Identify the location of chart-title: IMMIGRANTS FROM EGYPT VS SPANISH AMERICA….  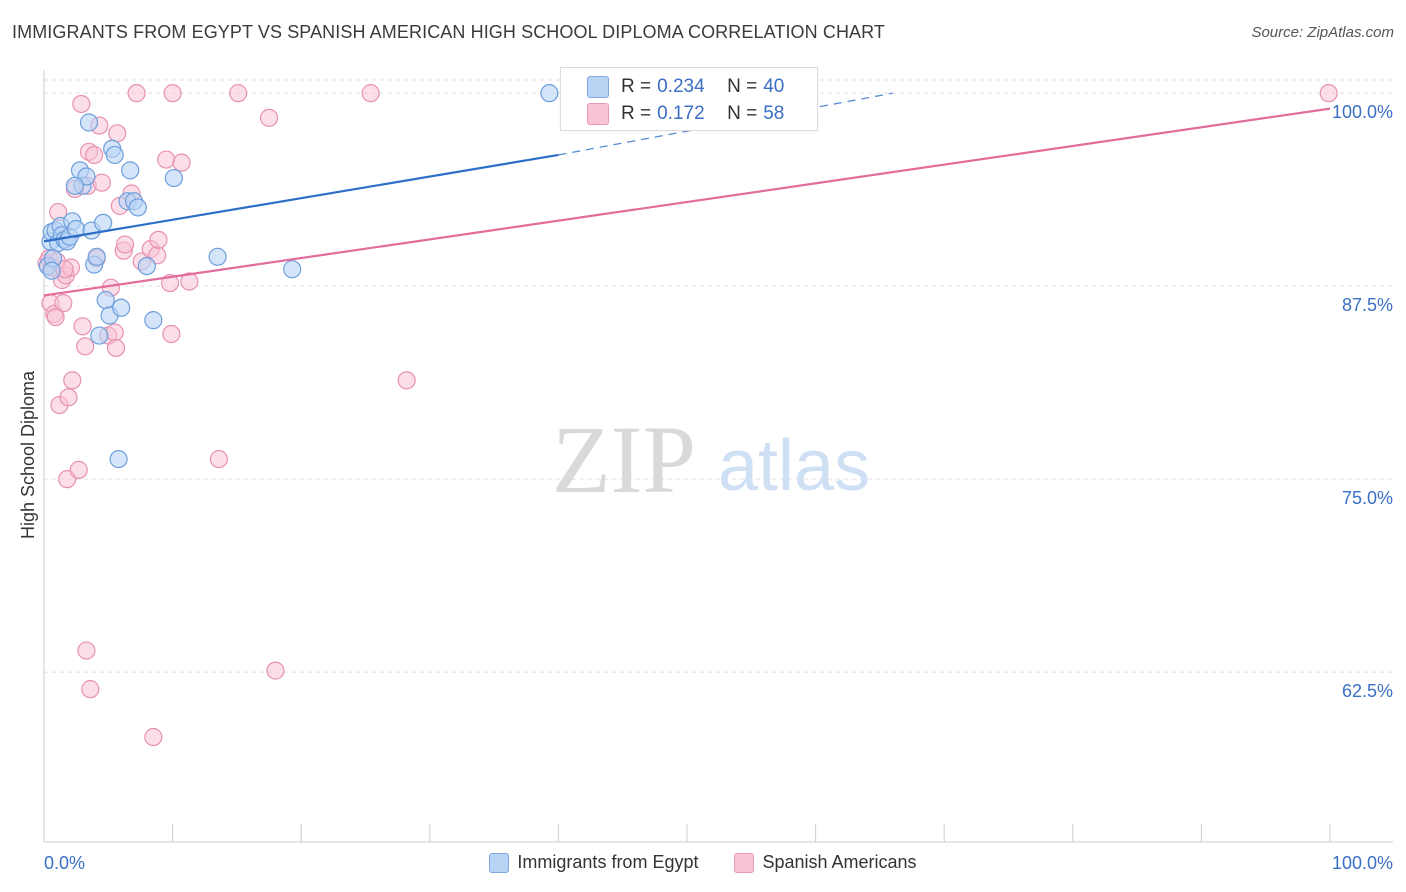
(449, 32).